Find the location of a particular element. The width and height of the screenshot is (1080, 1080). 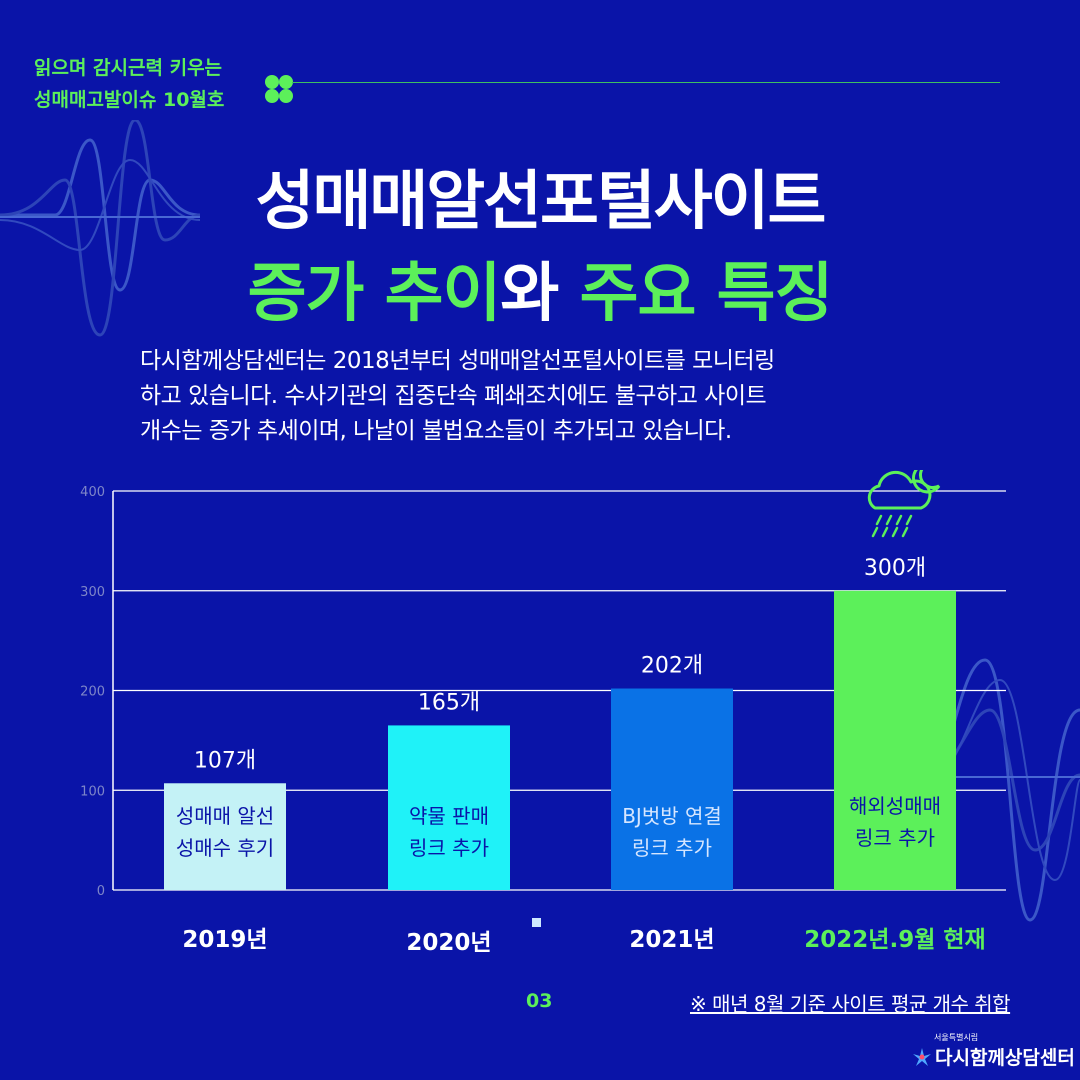

brand: 서울특별시립 다시함께상담센터 is located at coordinates (993, 1051).